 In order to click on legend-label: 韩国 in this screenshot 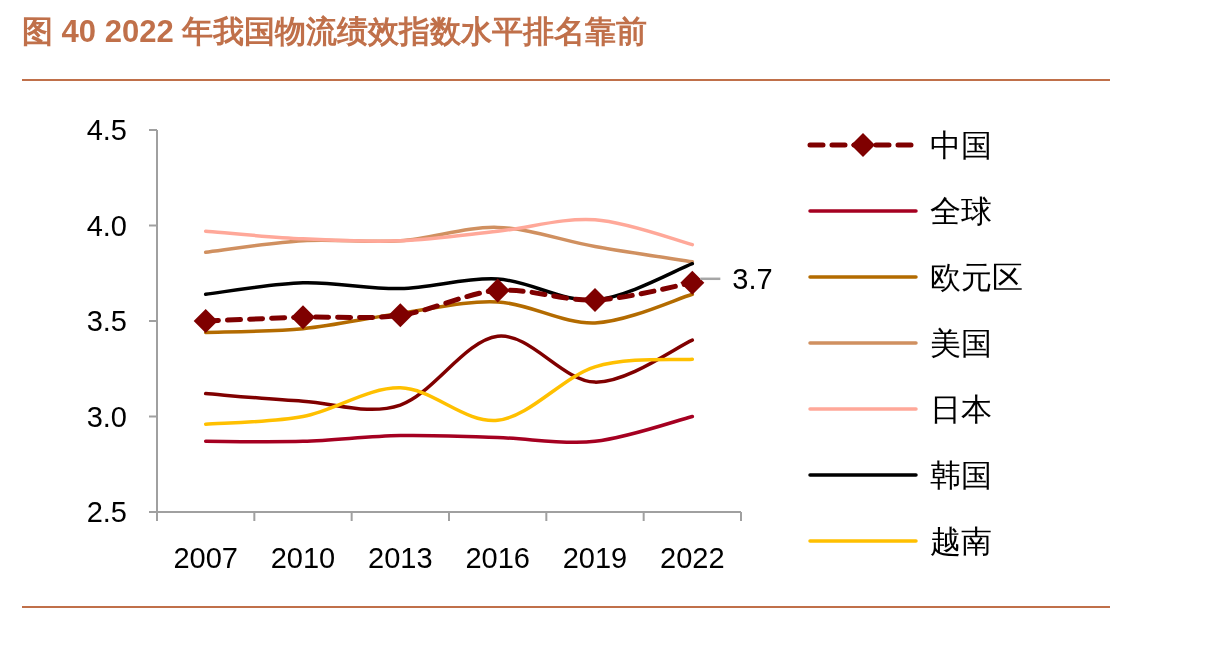, I will do `click(961, 475)`.